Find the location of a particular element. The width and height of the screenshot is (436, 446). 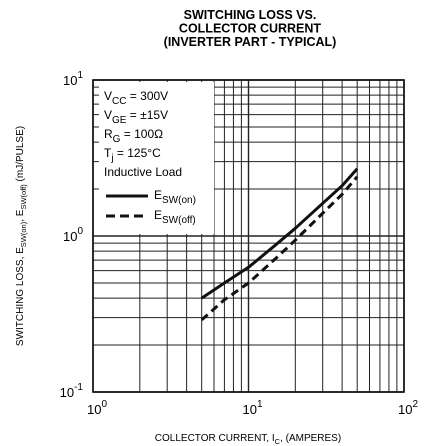

x-tick-label: 10¹ is located at coordinates (252, 408).